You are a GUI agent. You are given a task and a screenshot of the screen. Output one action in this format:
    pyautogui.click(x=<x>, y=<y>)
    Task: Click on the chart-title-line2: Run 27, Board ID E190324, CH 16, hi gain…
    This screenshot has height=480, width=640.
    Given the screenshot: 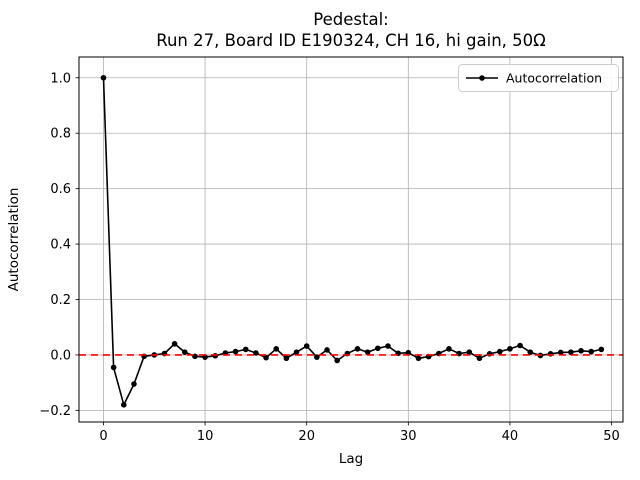 What is the action you would take?
    pyautogui.click(x=351, y=40)
    